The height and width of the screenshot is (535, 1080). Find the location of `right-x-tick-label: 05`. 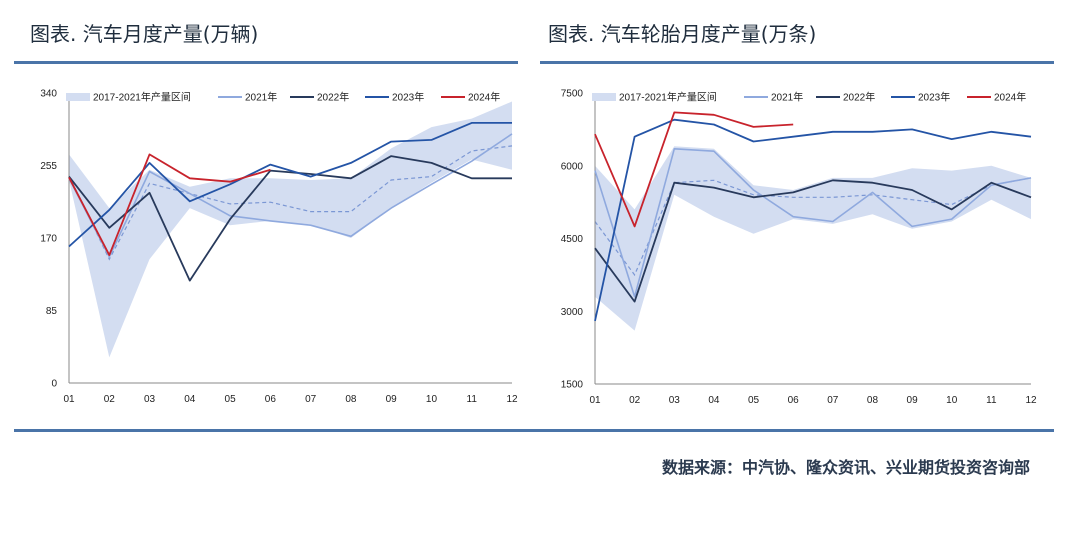

right-x-tick-label: 05 is located at coordinates (754, 400).